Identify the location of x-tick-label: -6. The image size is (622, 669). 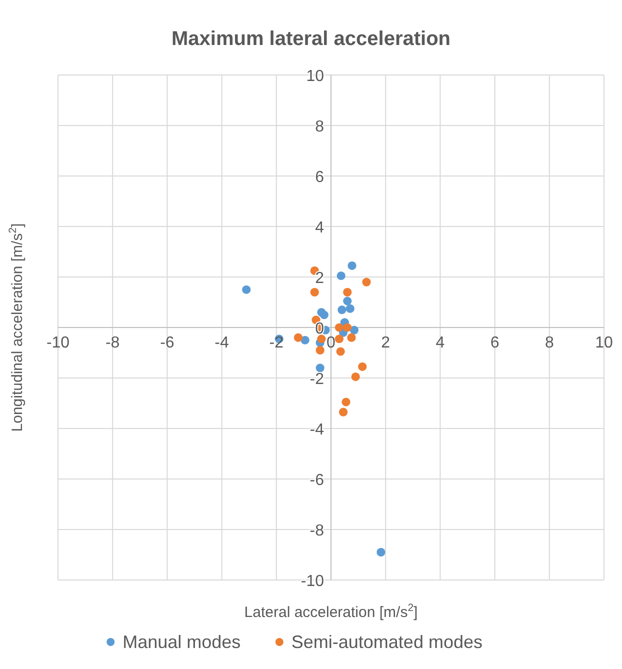
(167, 343).